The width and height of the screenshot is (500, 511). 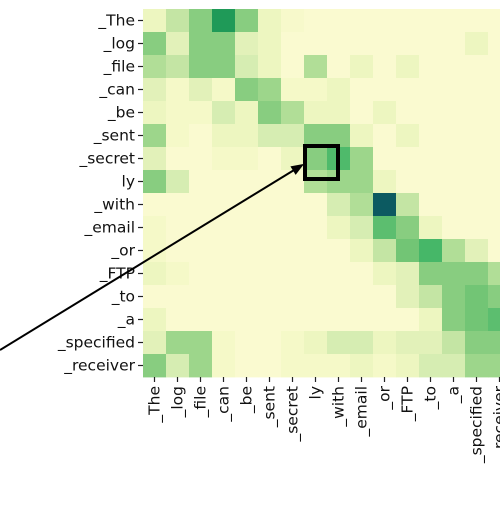 I want to click on x-tick-label: _can, so click(x=224, y=404).